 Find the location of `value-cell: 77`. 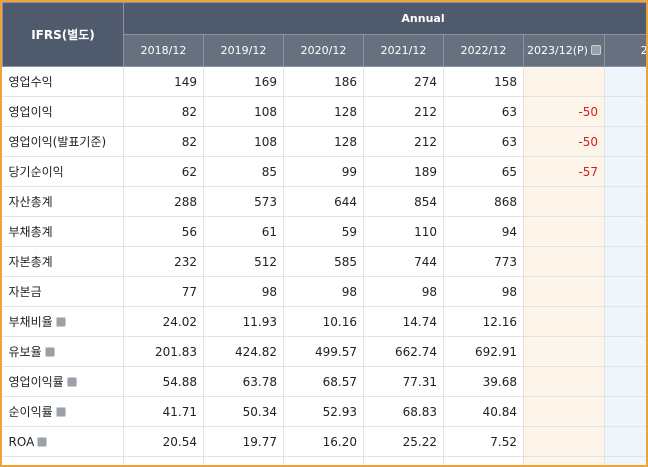

value-cell: 77 is located at coordinates (163, 291).